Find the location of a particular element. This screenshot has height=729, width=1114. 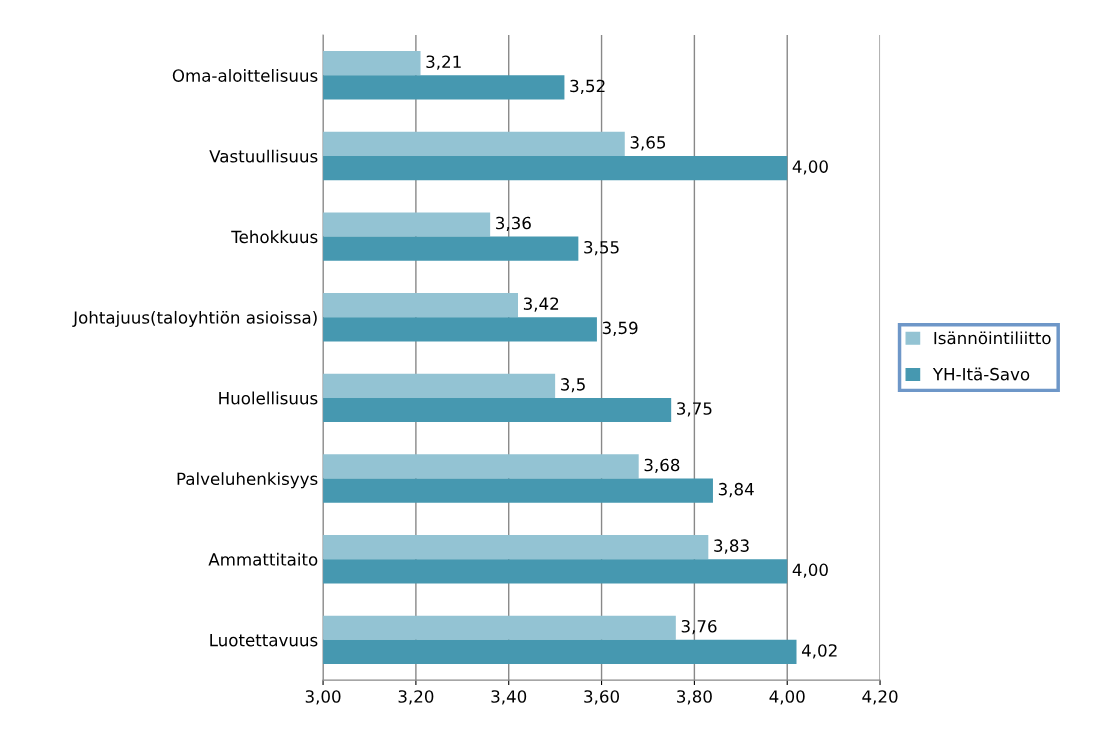

y-tick-label: Ammattitaito is located at coordinates (263, 559).